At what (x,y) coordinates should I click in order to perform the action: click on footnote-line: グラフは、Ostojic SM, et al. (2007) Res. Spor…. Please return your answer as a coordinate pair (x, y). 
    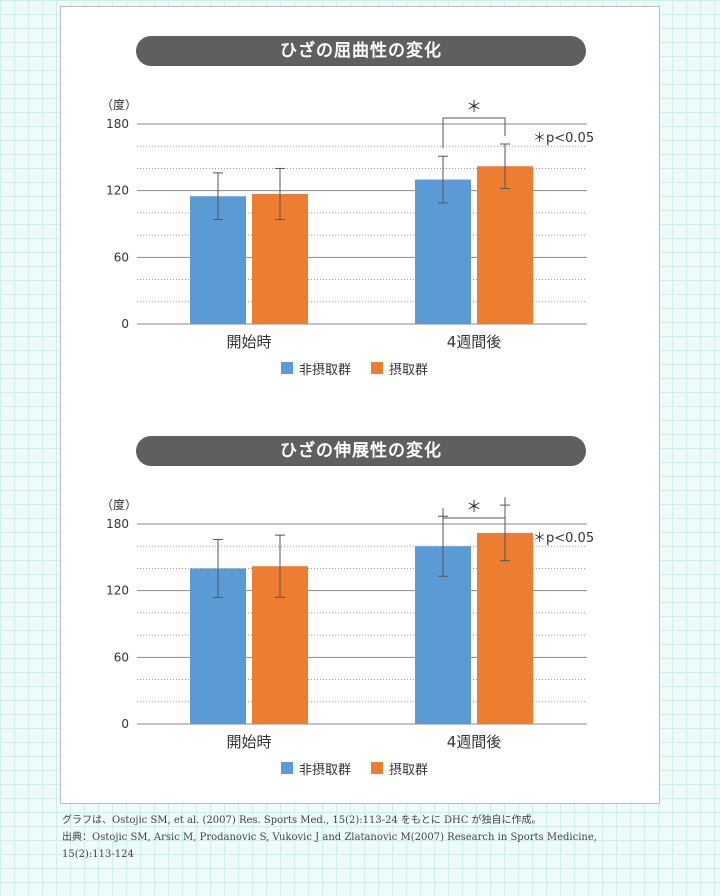
    Looking at the image, I should click on (302, 820).